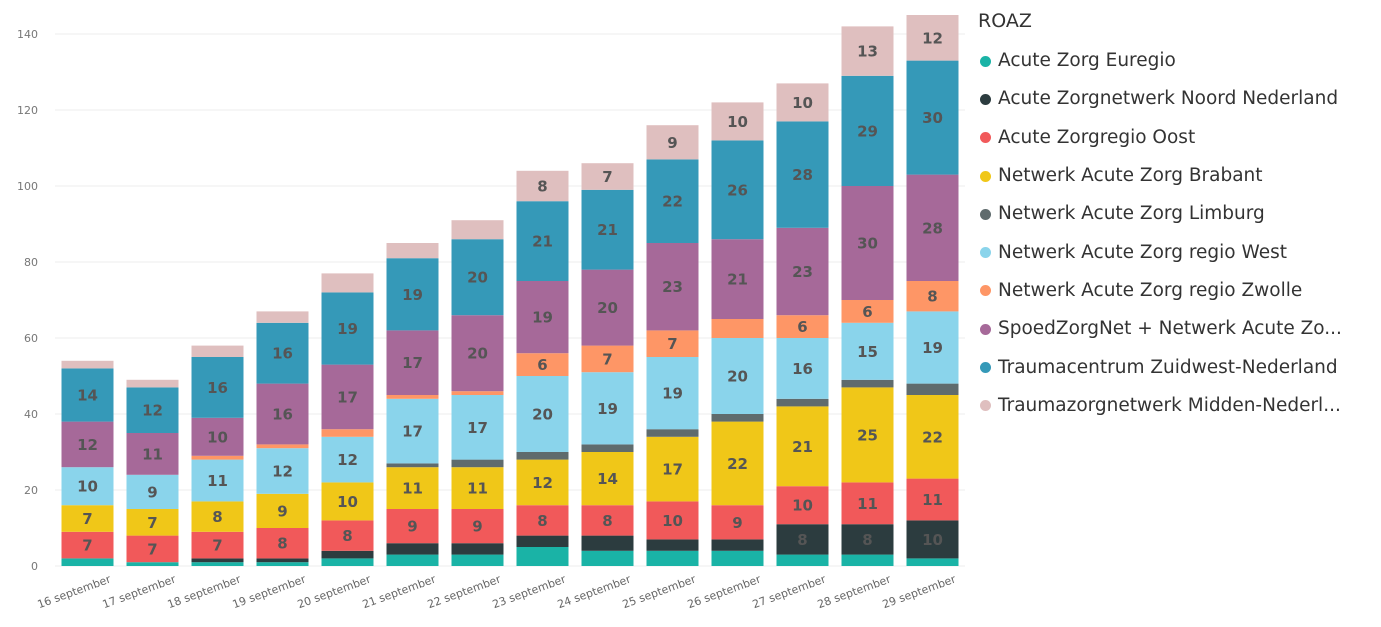  Describe the element at coordinates (1178, 61) in the screenshot. I see `legend-item: Acute Zorg Euregio` at that location.